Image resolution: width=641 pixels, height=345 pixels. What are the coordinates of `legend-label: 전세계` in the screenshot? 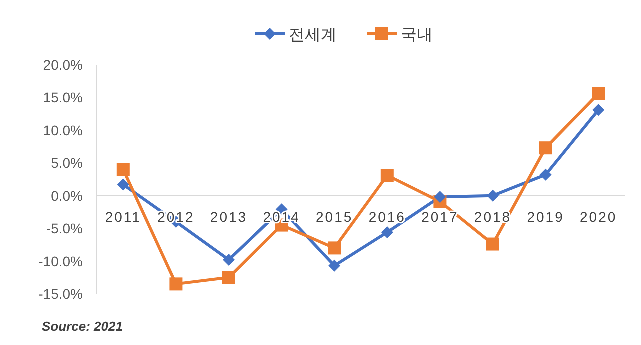 It's located at (313, 35).